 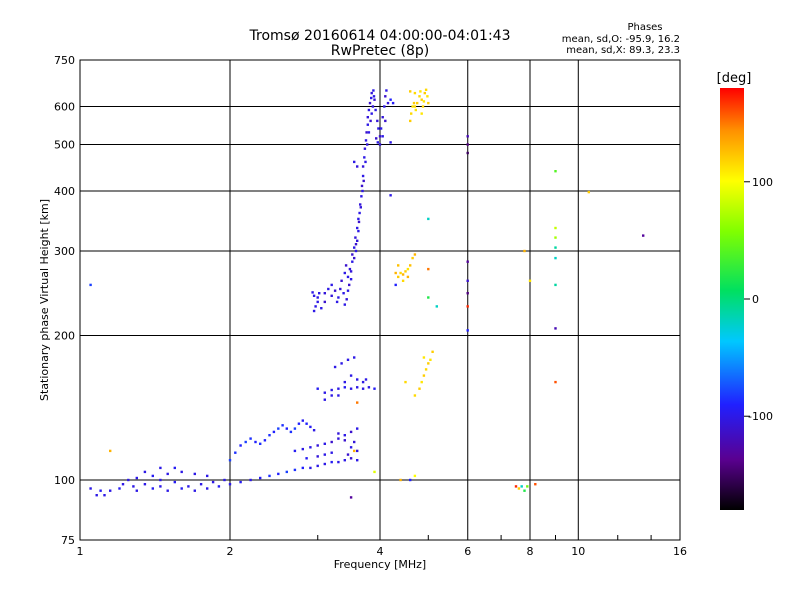 What do you see at coordinates (64, 191) in the screenshot?
I see `y-tick-label: 400` at bounding box center [64, 191].